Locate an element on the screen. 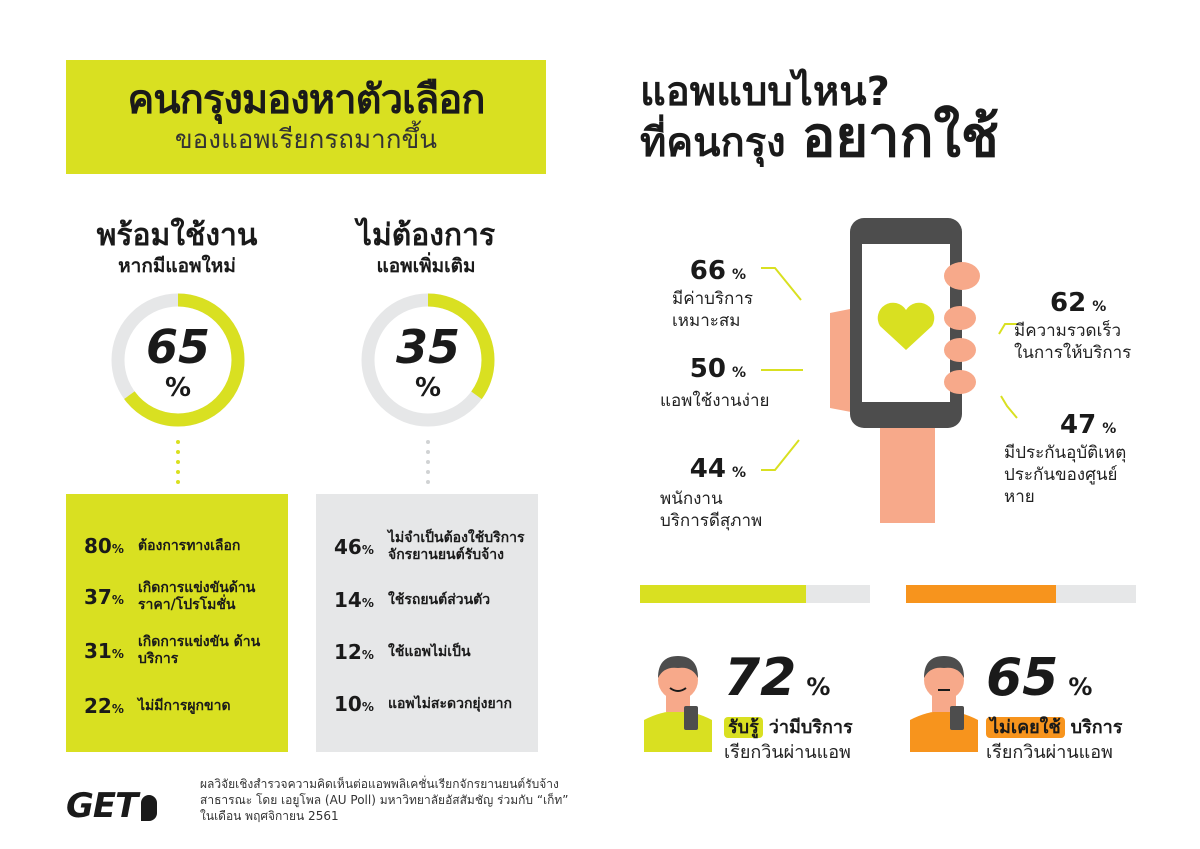 This screenshot has width=1200, height=849. logo-text: GET is located at coordinates (102, 806).